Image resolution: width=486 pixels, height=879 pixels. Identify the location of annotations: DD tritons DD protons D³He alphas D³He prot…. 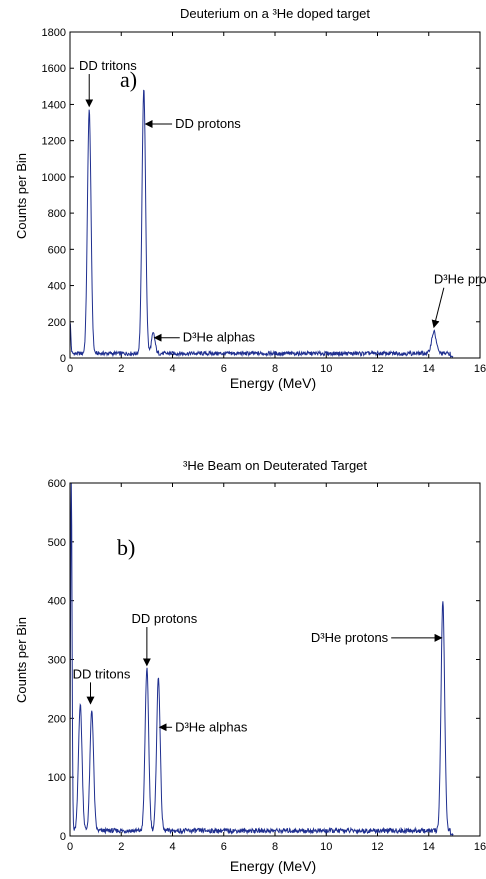
(258, 672).